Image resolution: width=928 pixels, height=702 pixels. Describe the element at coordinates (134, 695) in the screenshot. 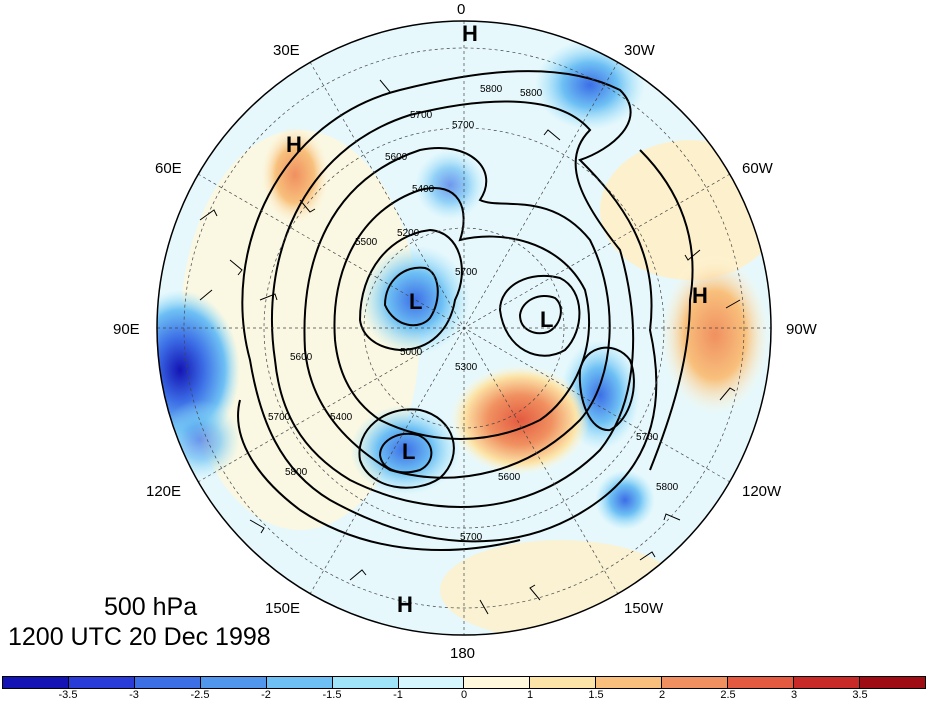

I see `colorbar-tick-label: -3` at that location.